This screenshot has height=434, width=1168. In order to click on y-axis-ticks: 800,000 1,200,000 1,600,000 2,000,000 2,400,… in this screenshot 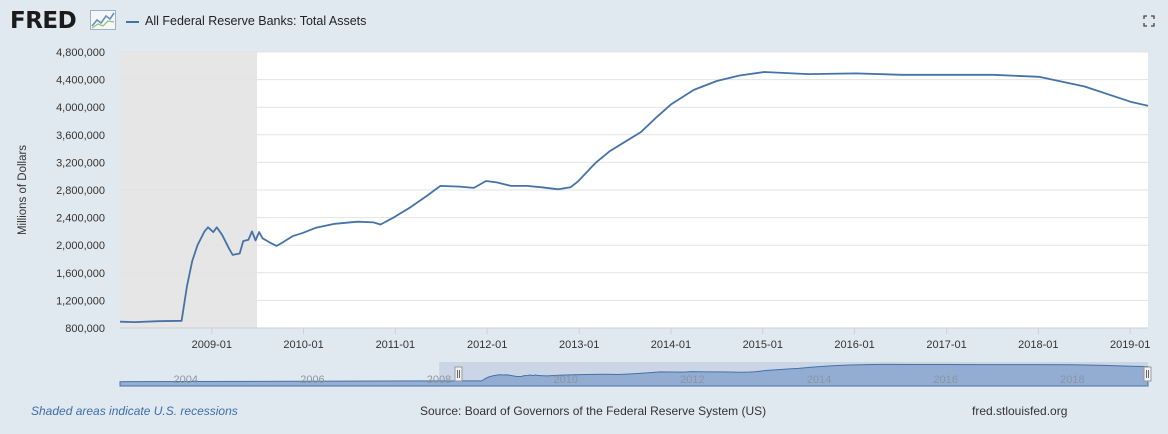, I will do `click(80, 191)`.